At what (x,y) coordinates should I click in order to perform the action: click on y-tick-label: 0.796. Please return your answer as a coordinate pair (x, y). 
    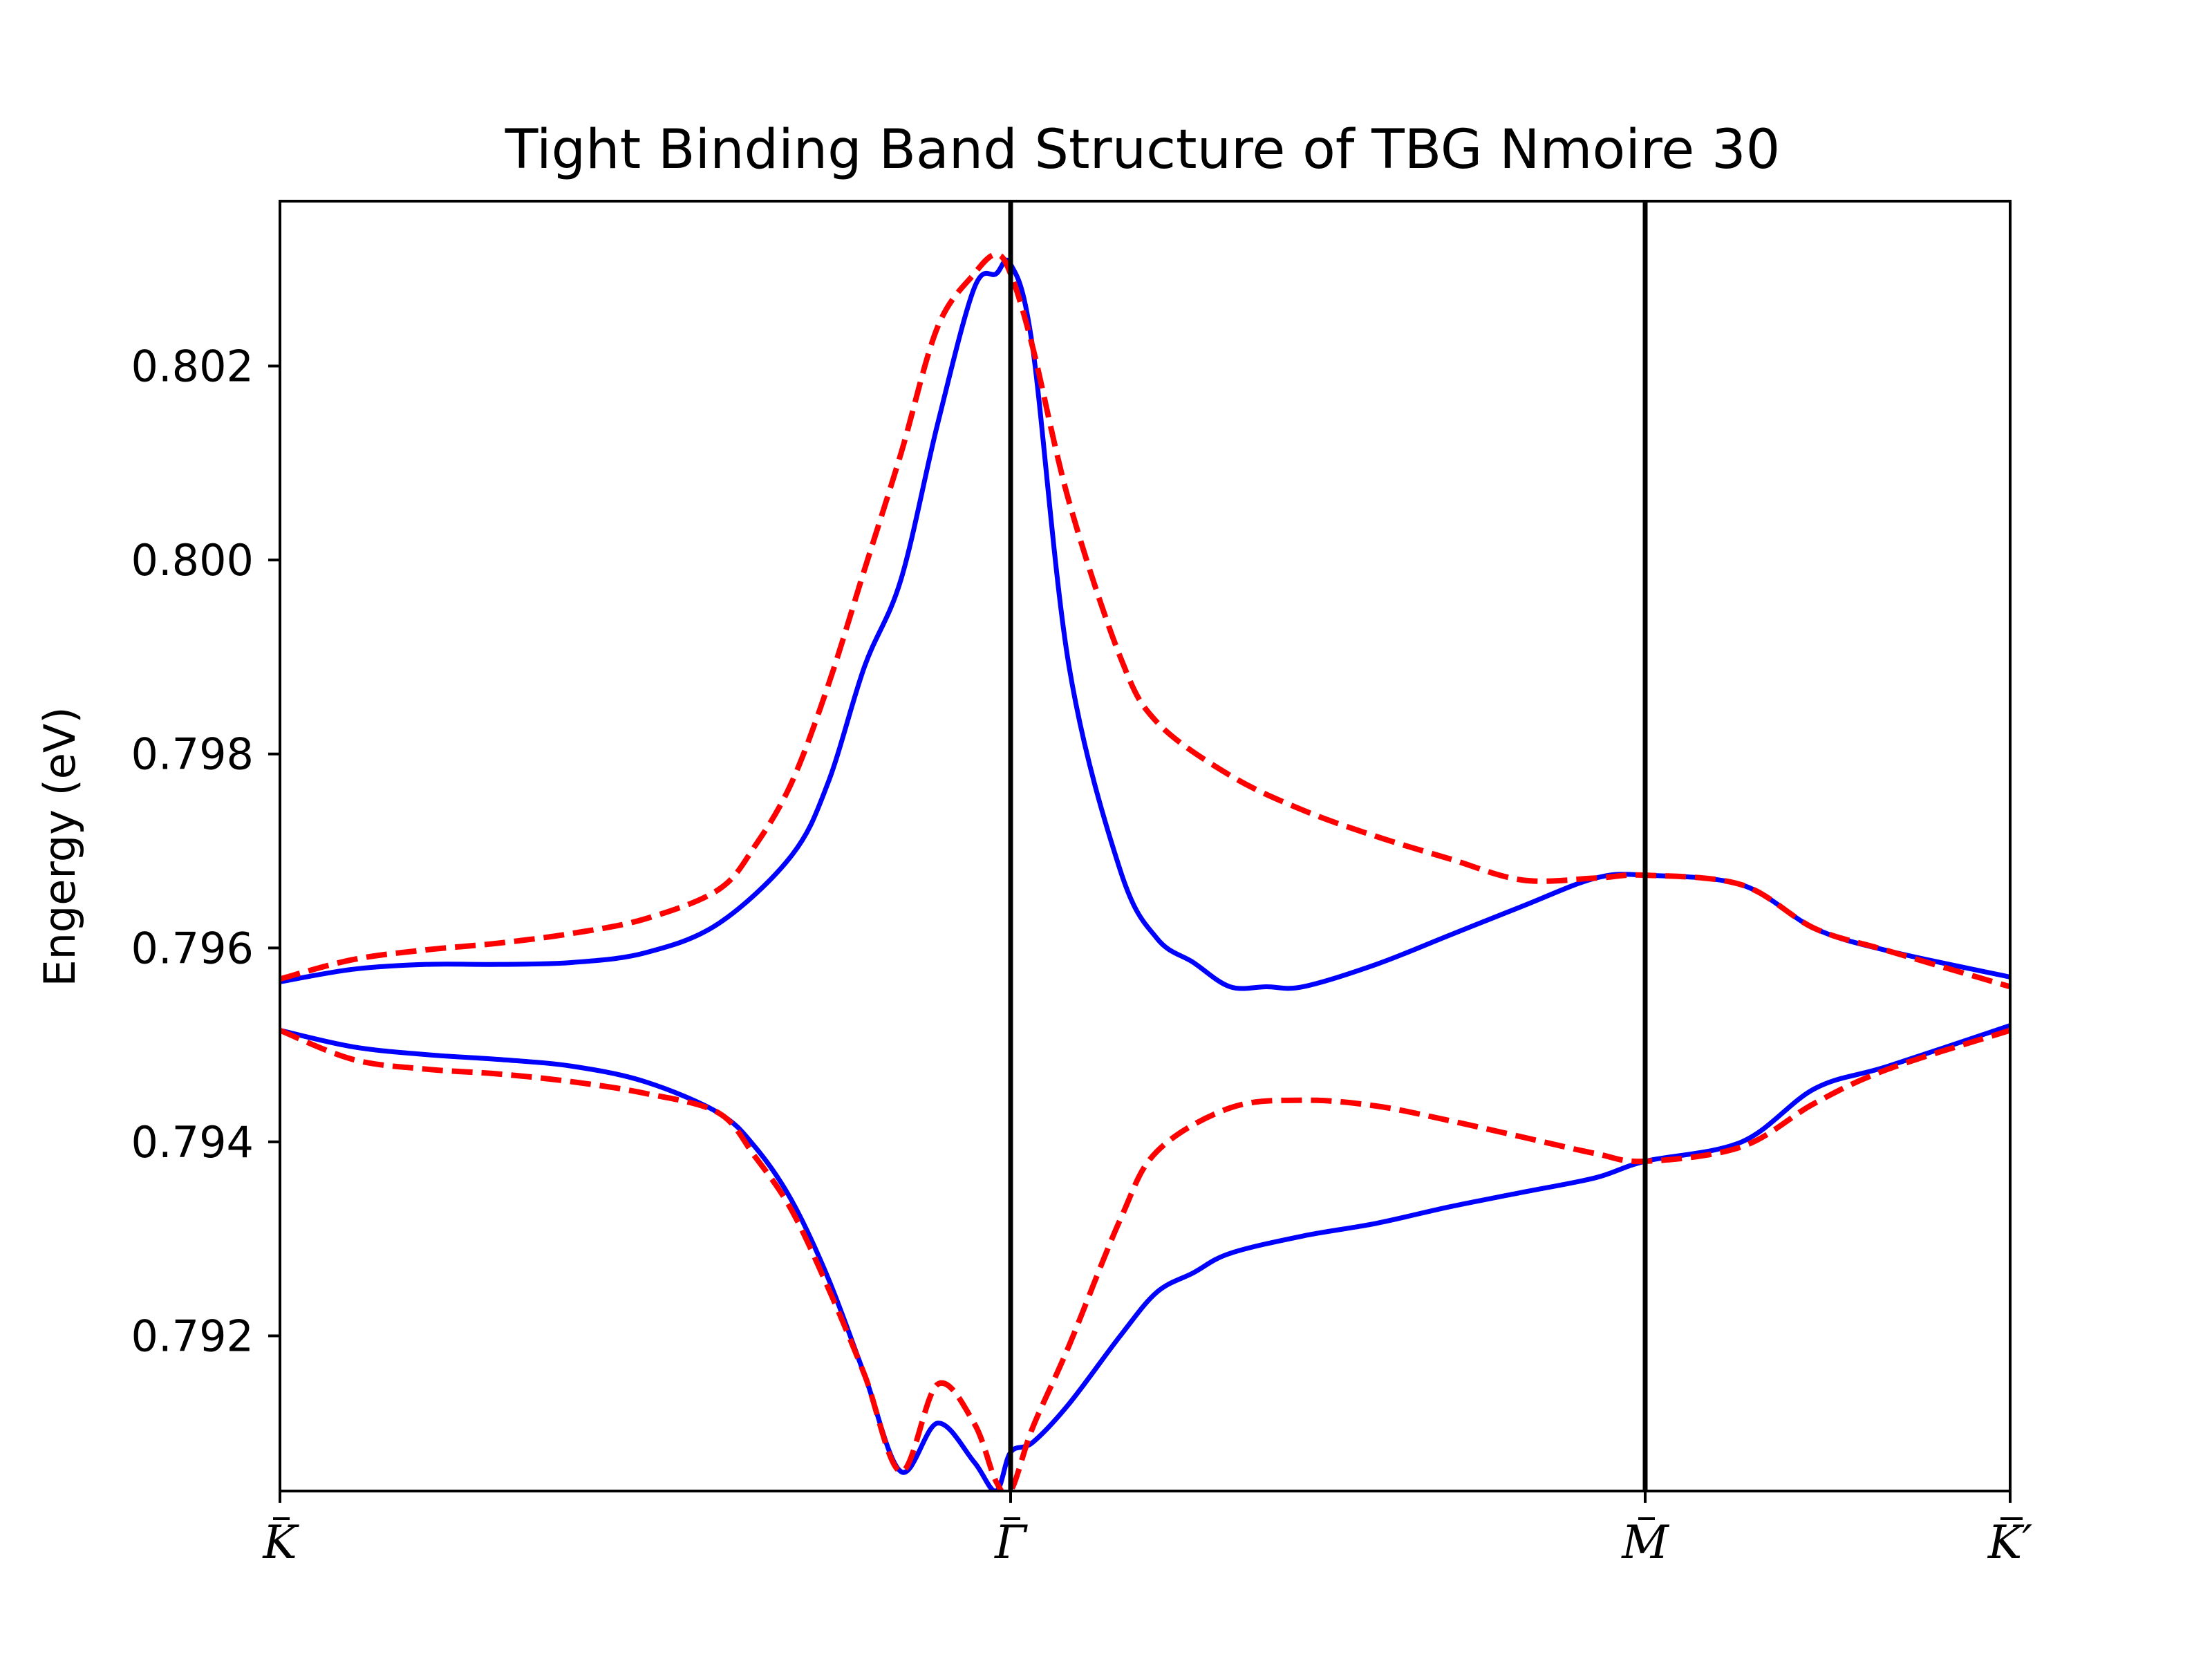
    Looking at the image, I should click on (192, 948).